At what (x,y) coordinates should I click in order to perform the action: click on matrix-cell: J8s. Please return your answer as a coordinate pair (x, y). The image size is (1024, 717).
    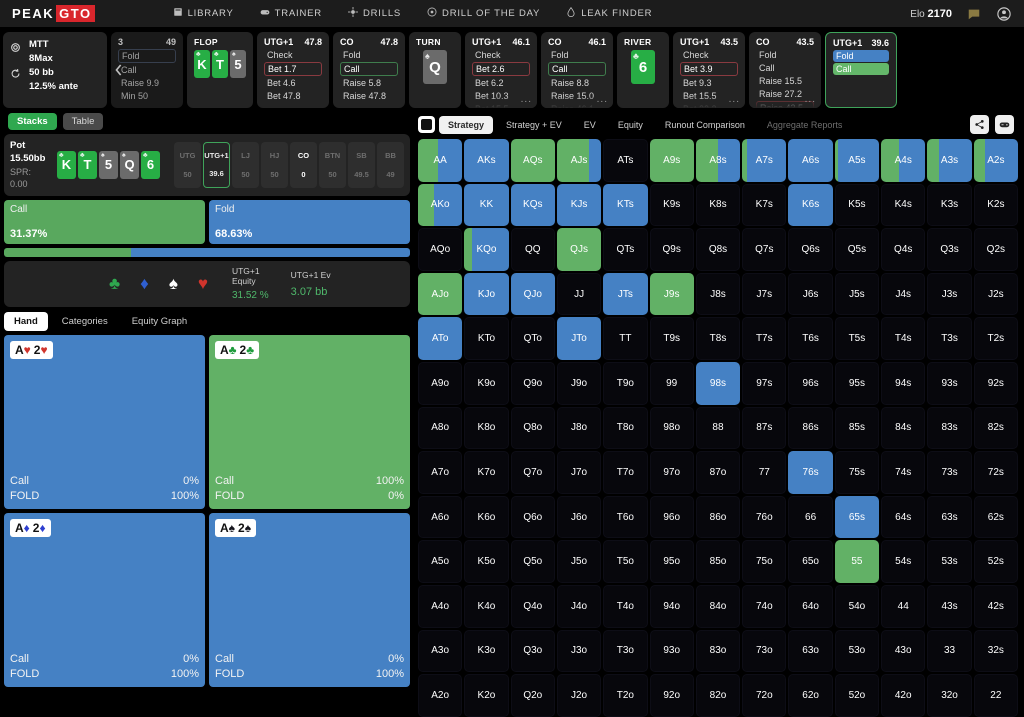
    Looking at the image, I should click on (718, 294).